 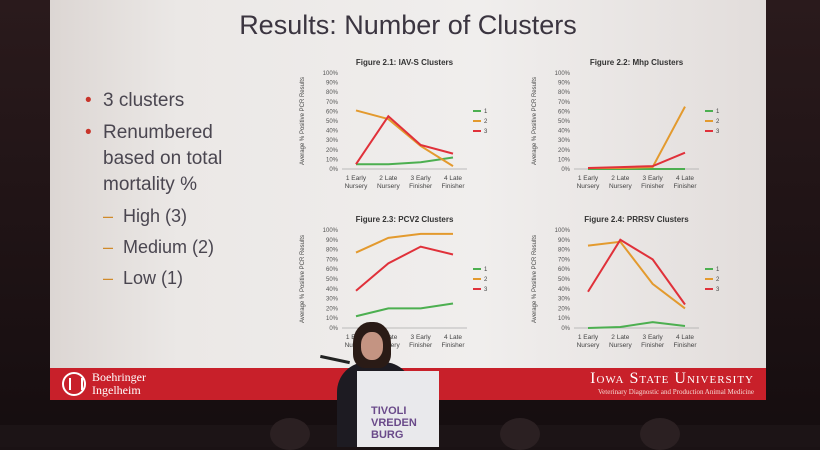 I want to click on slide-title: Results: Number of Clusters, so click(x=408, y=25).